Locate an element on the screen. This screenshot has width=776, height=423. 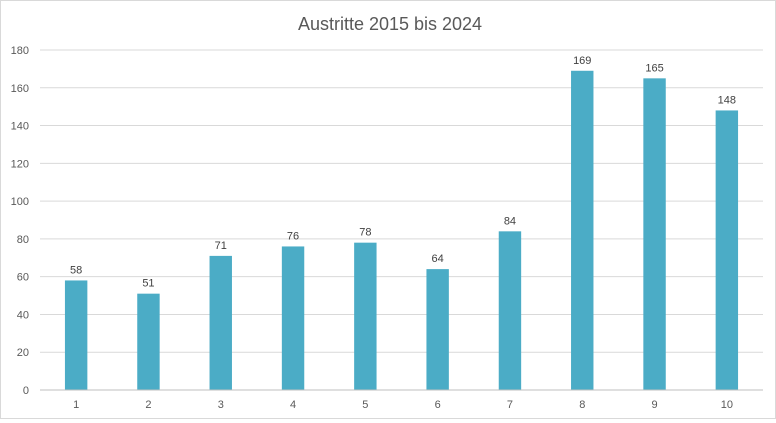
y-tick-label: 40 is located at coordinates (23, 315).